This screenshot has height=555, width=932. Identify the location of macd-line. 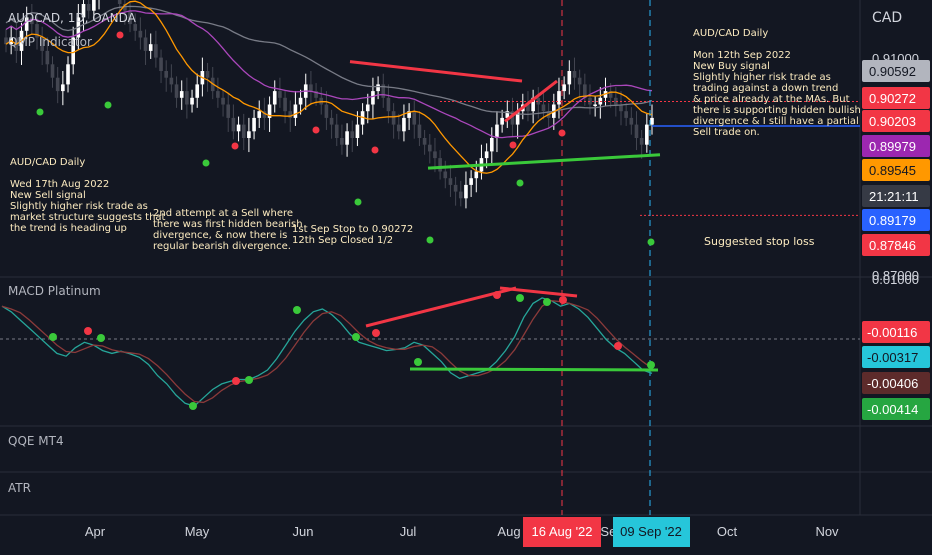
(327, 352).